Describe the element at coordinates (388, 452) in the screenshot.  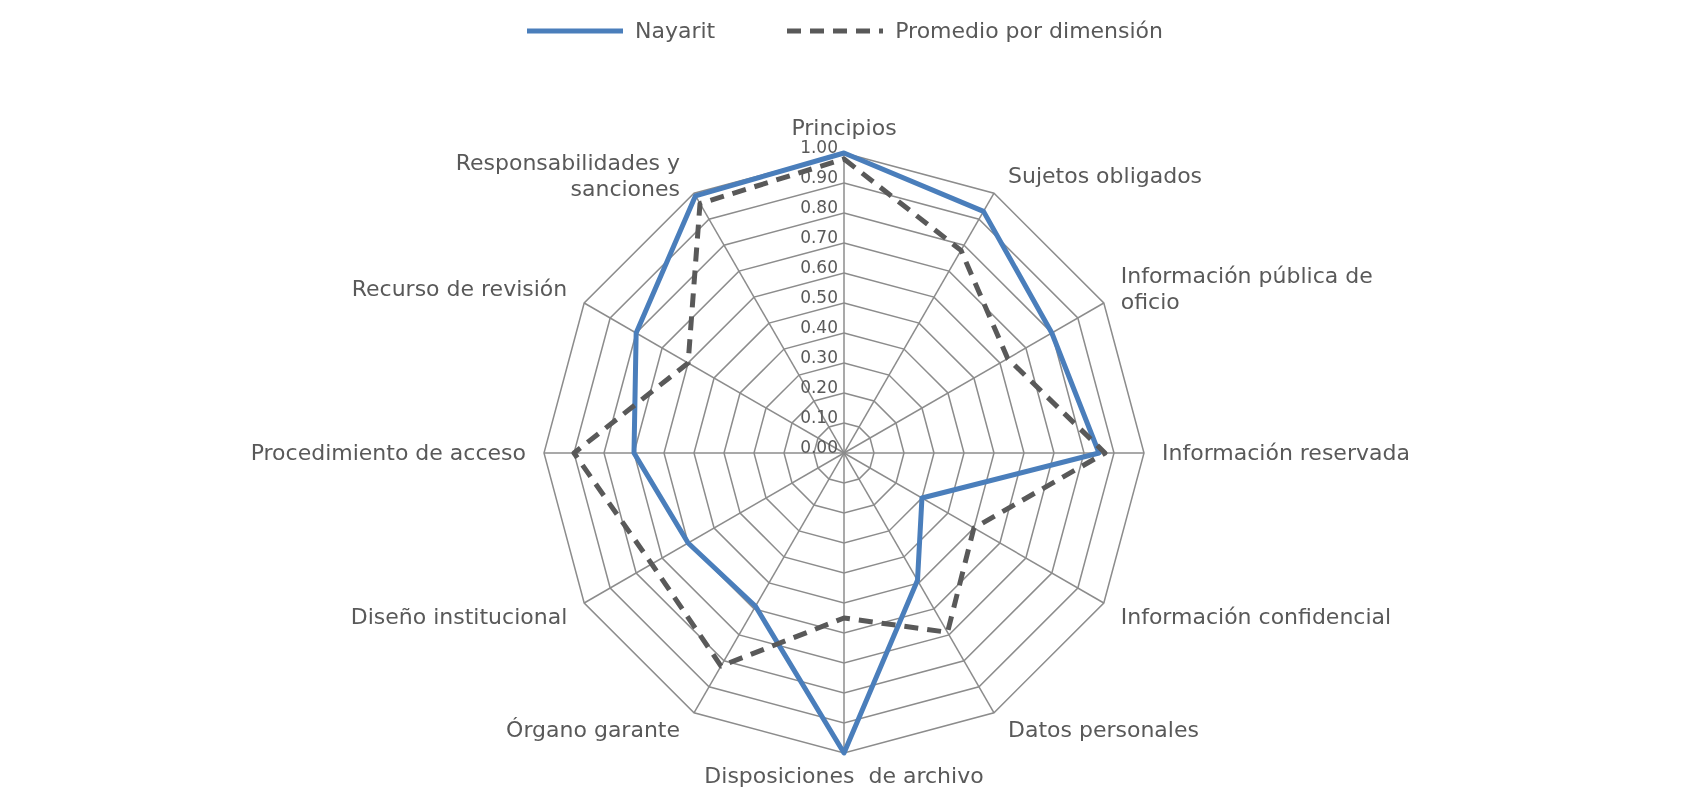
I see `spoke-label: Procedimiento de acceso` at that location.